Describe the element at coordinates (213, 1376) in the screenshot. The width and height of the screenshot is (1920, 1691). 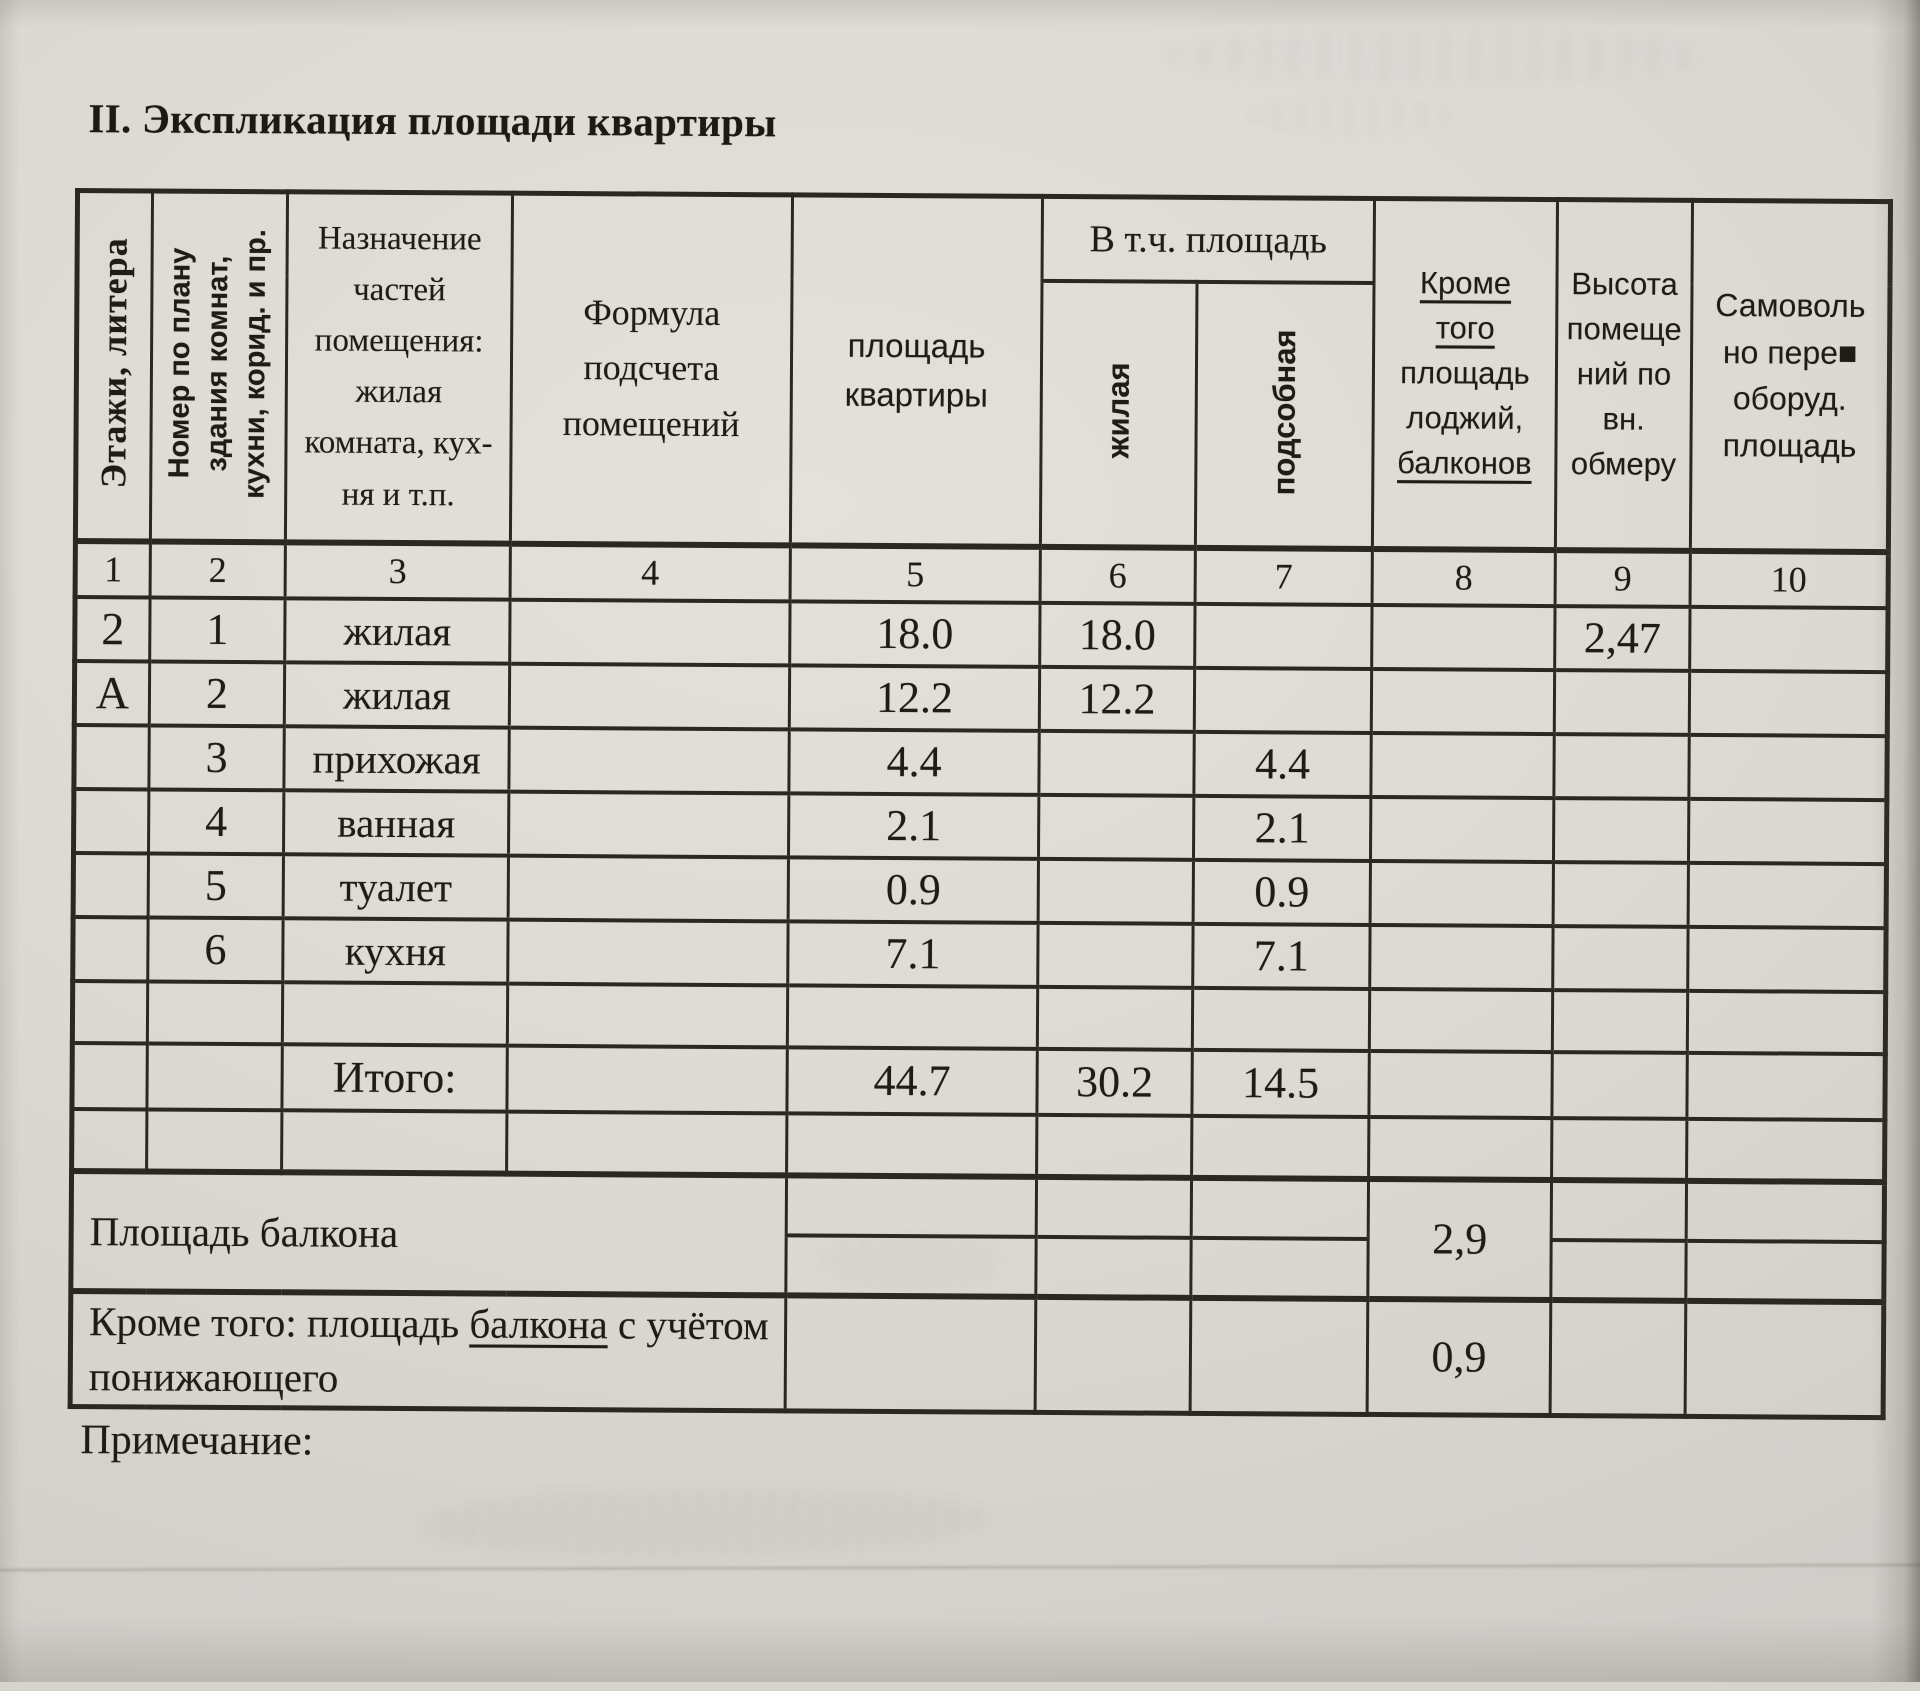
I see `balcony-reduced-label-line2: понижающего` at that location.